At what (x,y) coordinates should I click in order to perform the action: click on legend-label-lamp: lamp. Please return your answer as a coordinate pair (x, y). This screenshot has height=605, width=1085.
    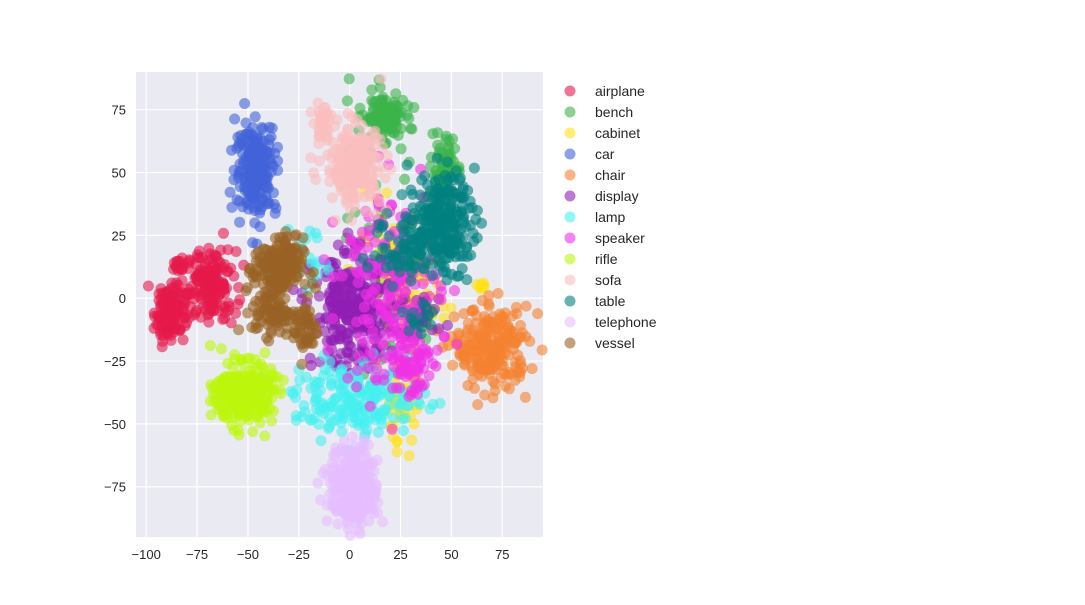
    Looking at the image, I should click on (610, 217).